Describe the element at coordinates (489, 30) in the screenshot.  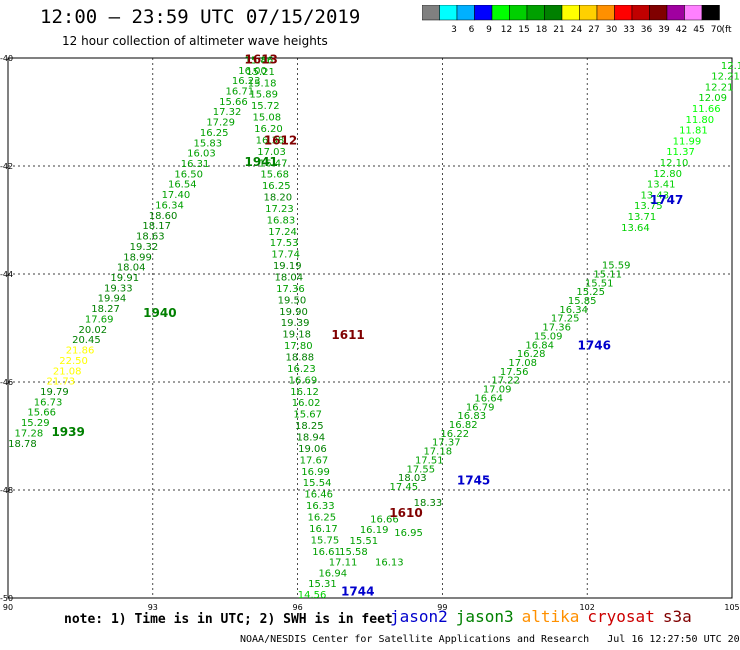
I see `colorbar-tick-label: 9` at that location.